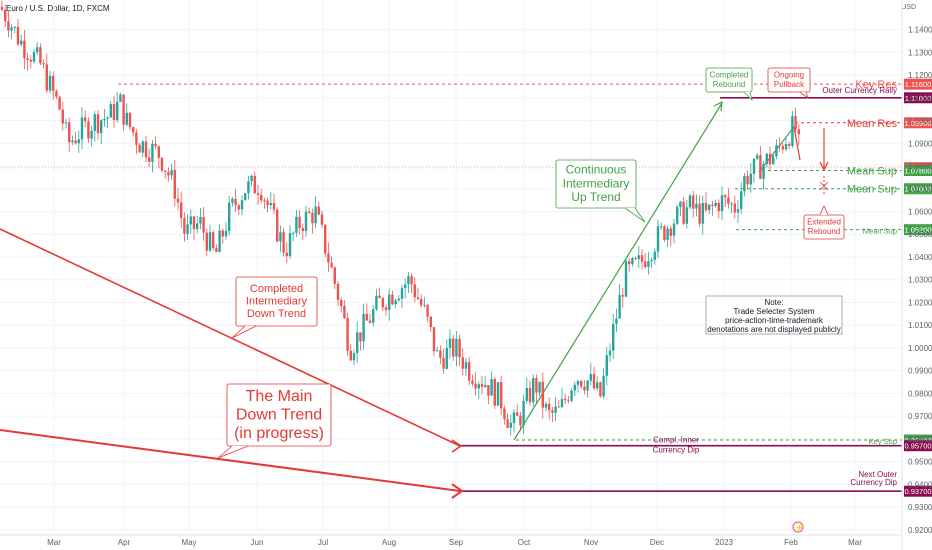  Describe the element at coordinates (877, 474) in the screenshot. I see `level-label: Next Outer` at that location.